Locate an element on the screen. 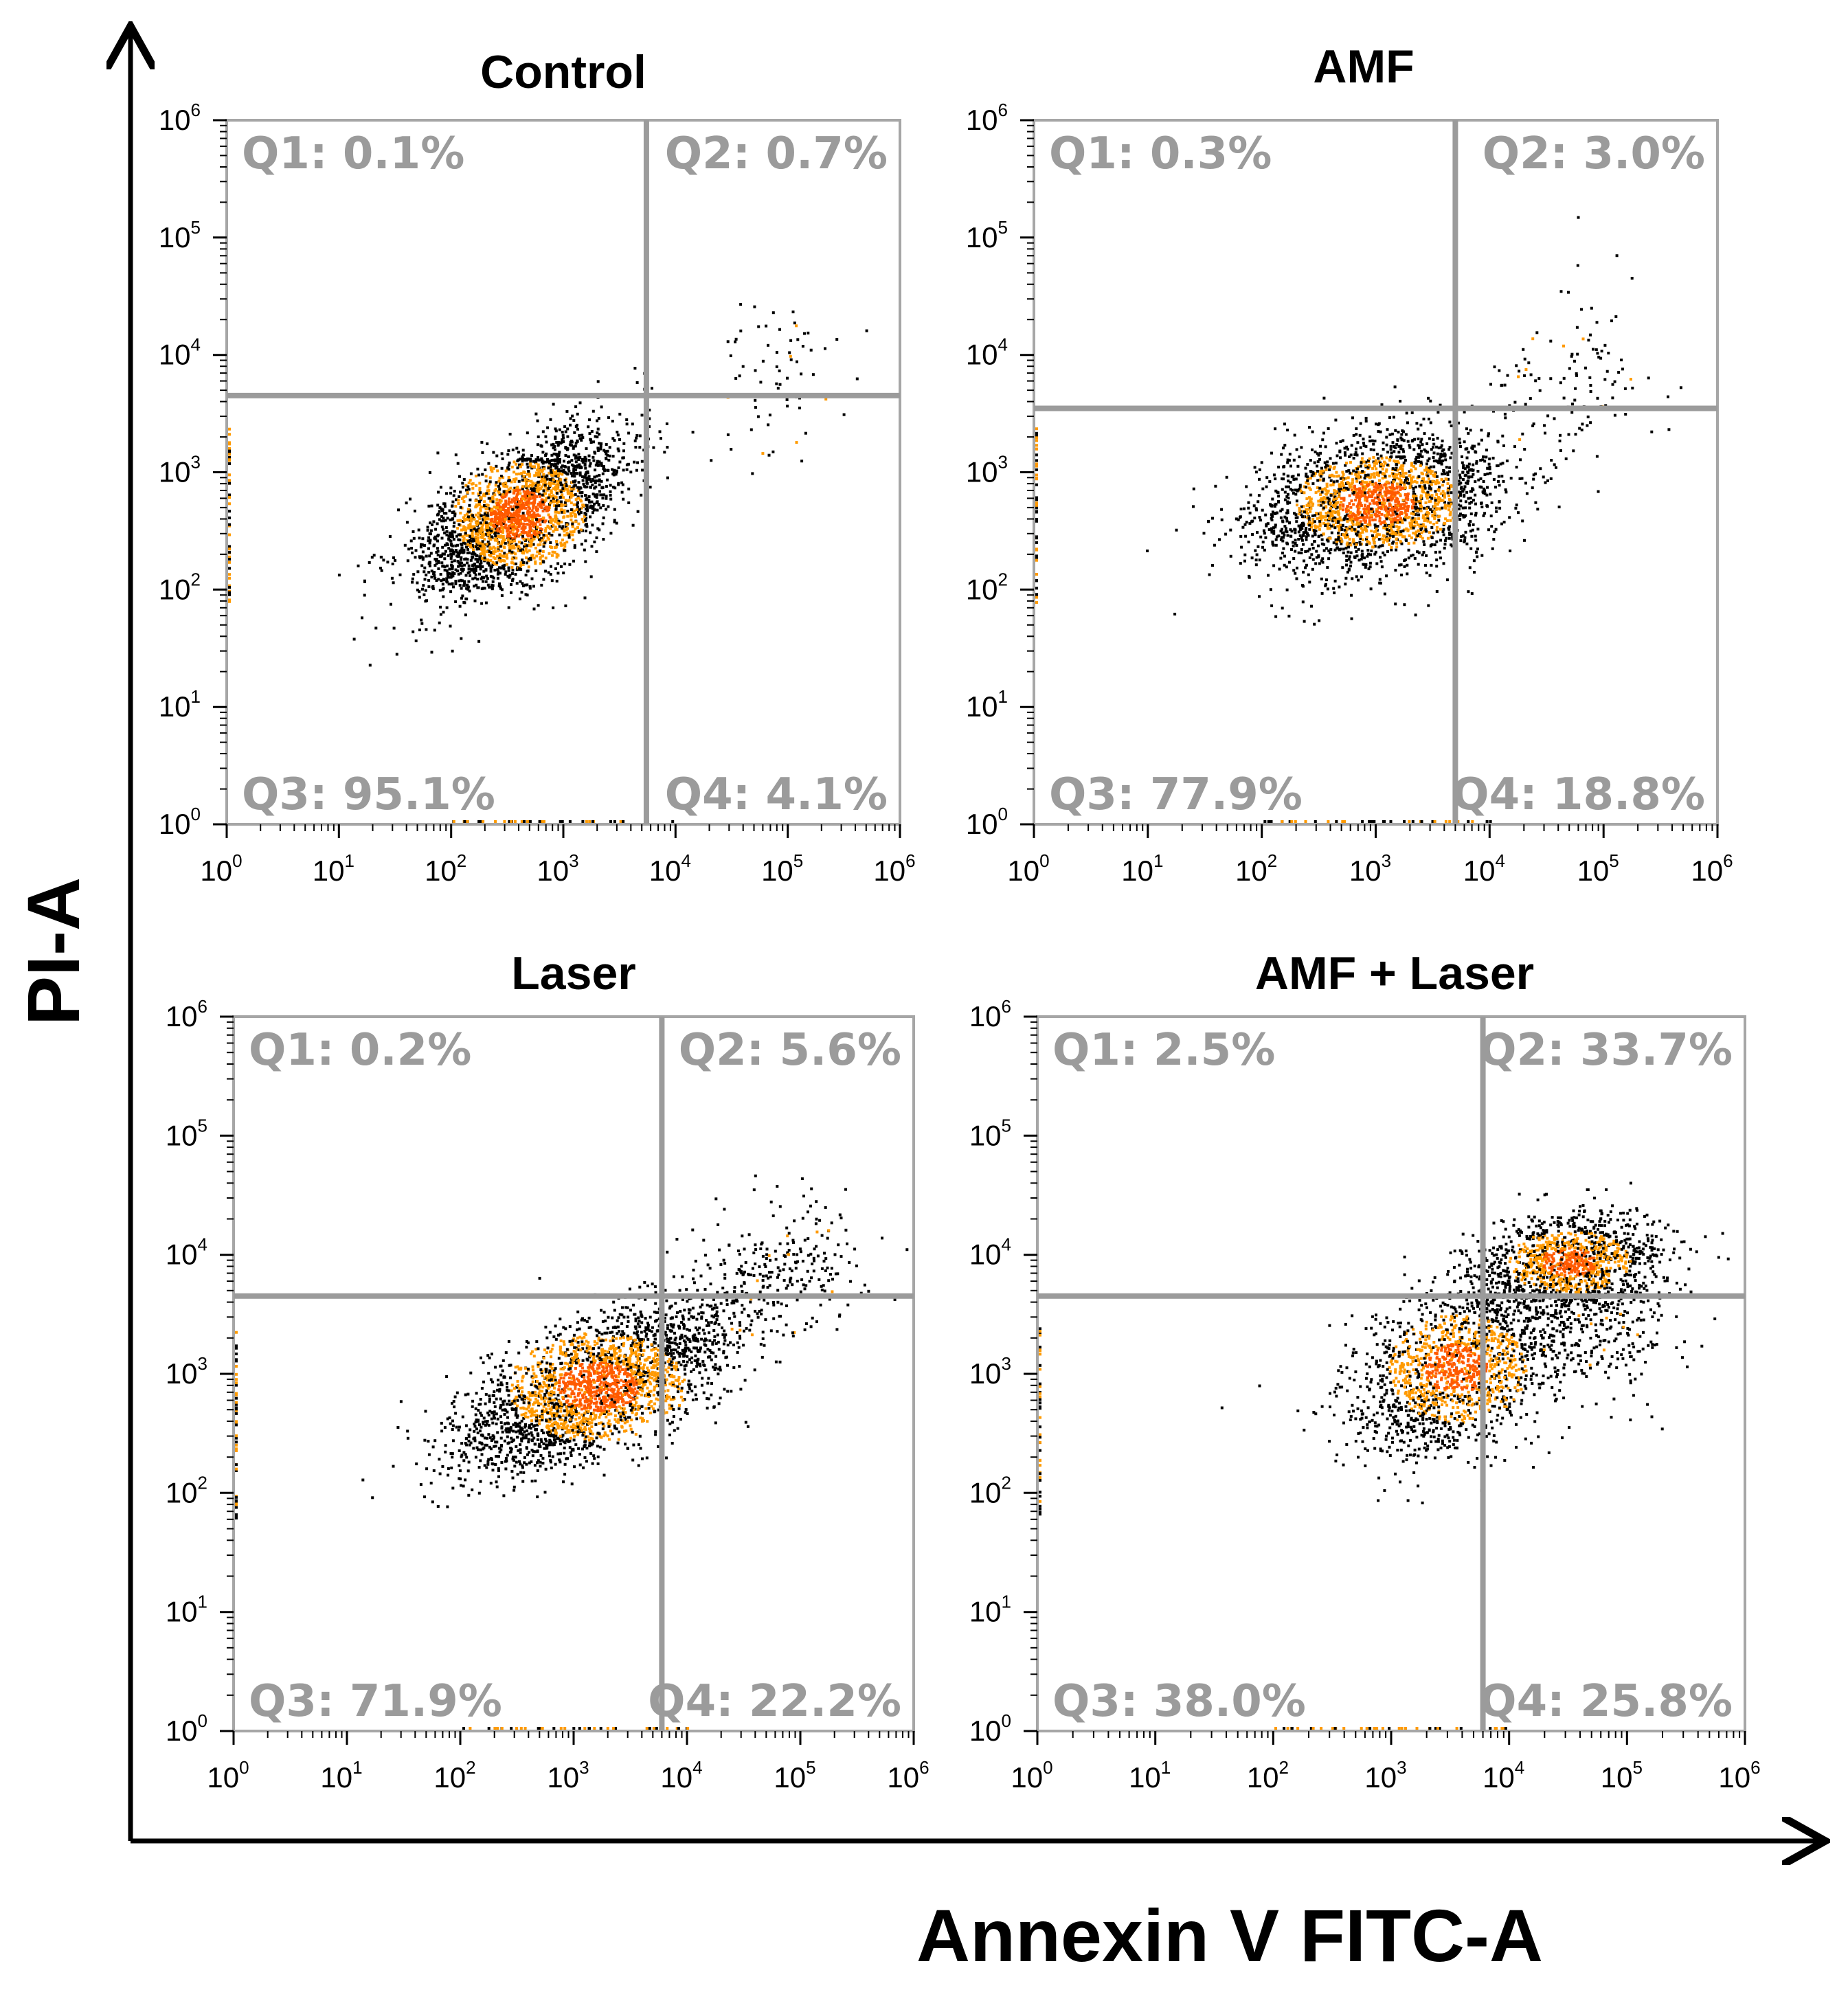 This screenshot has height=1990, width=1848. scatter-points is located at coordinates (1358, 519).